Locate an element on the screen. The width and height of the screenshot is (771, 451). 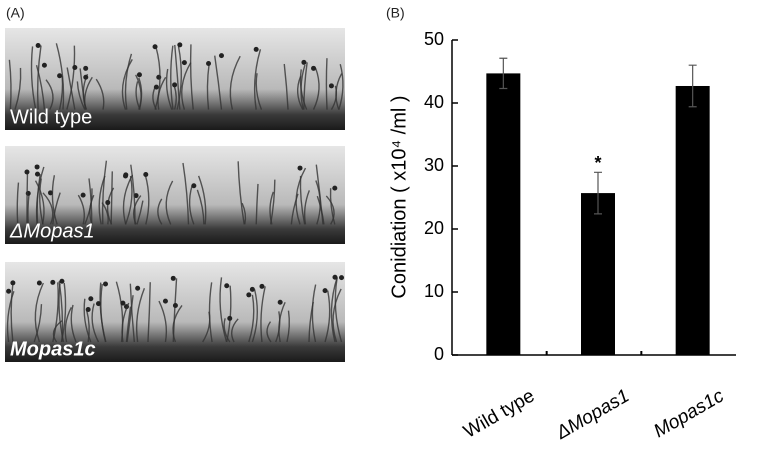
y-tick-label: 50 is located at coordinates (434, 39).